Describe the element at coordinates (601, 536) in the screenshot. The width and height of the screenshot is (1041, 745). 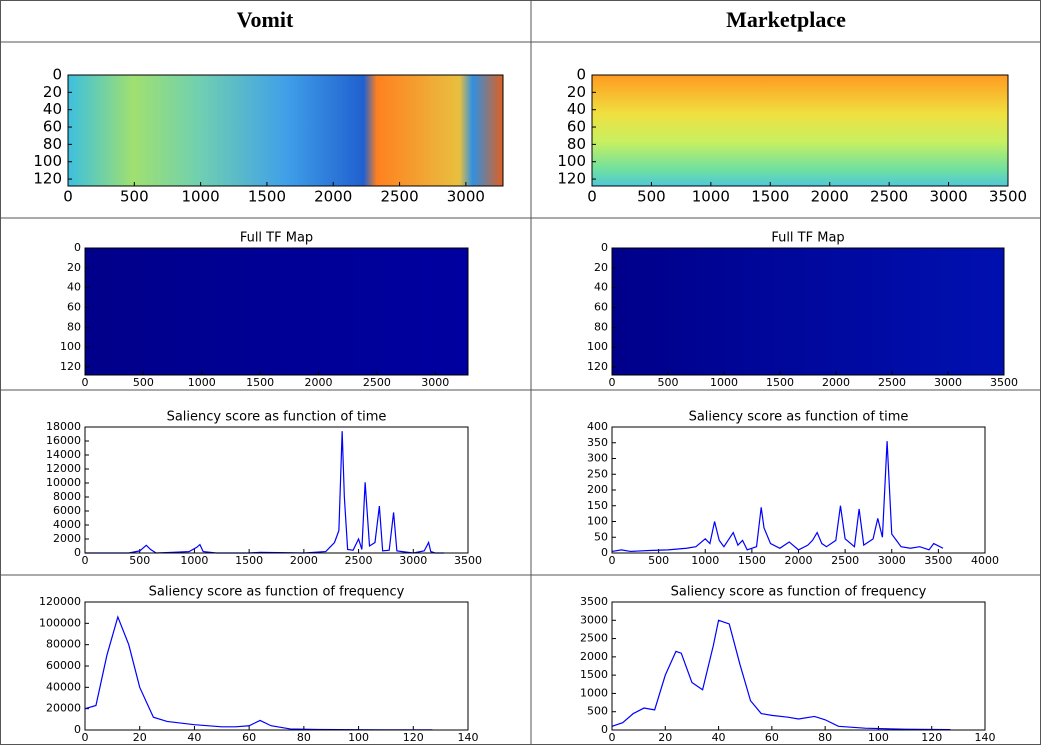
I see `y-tick-label: 50` at that location.